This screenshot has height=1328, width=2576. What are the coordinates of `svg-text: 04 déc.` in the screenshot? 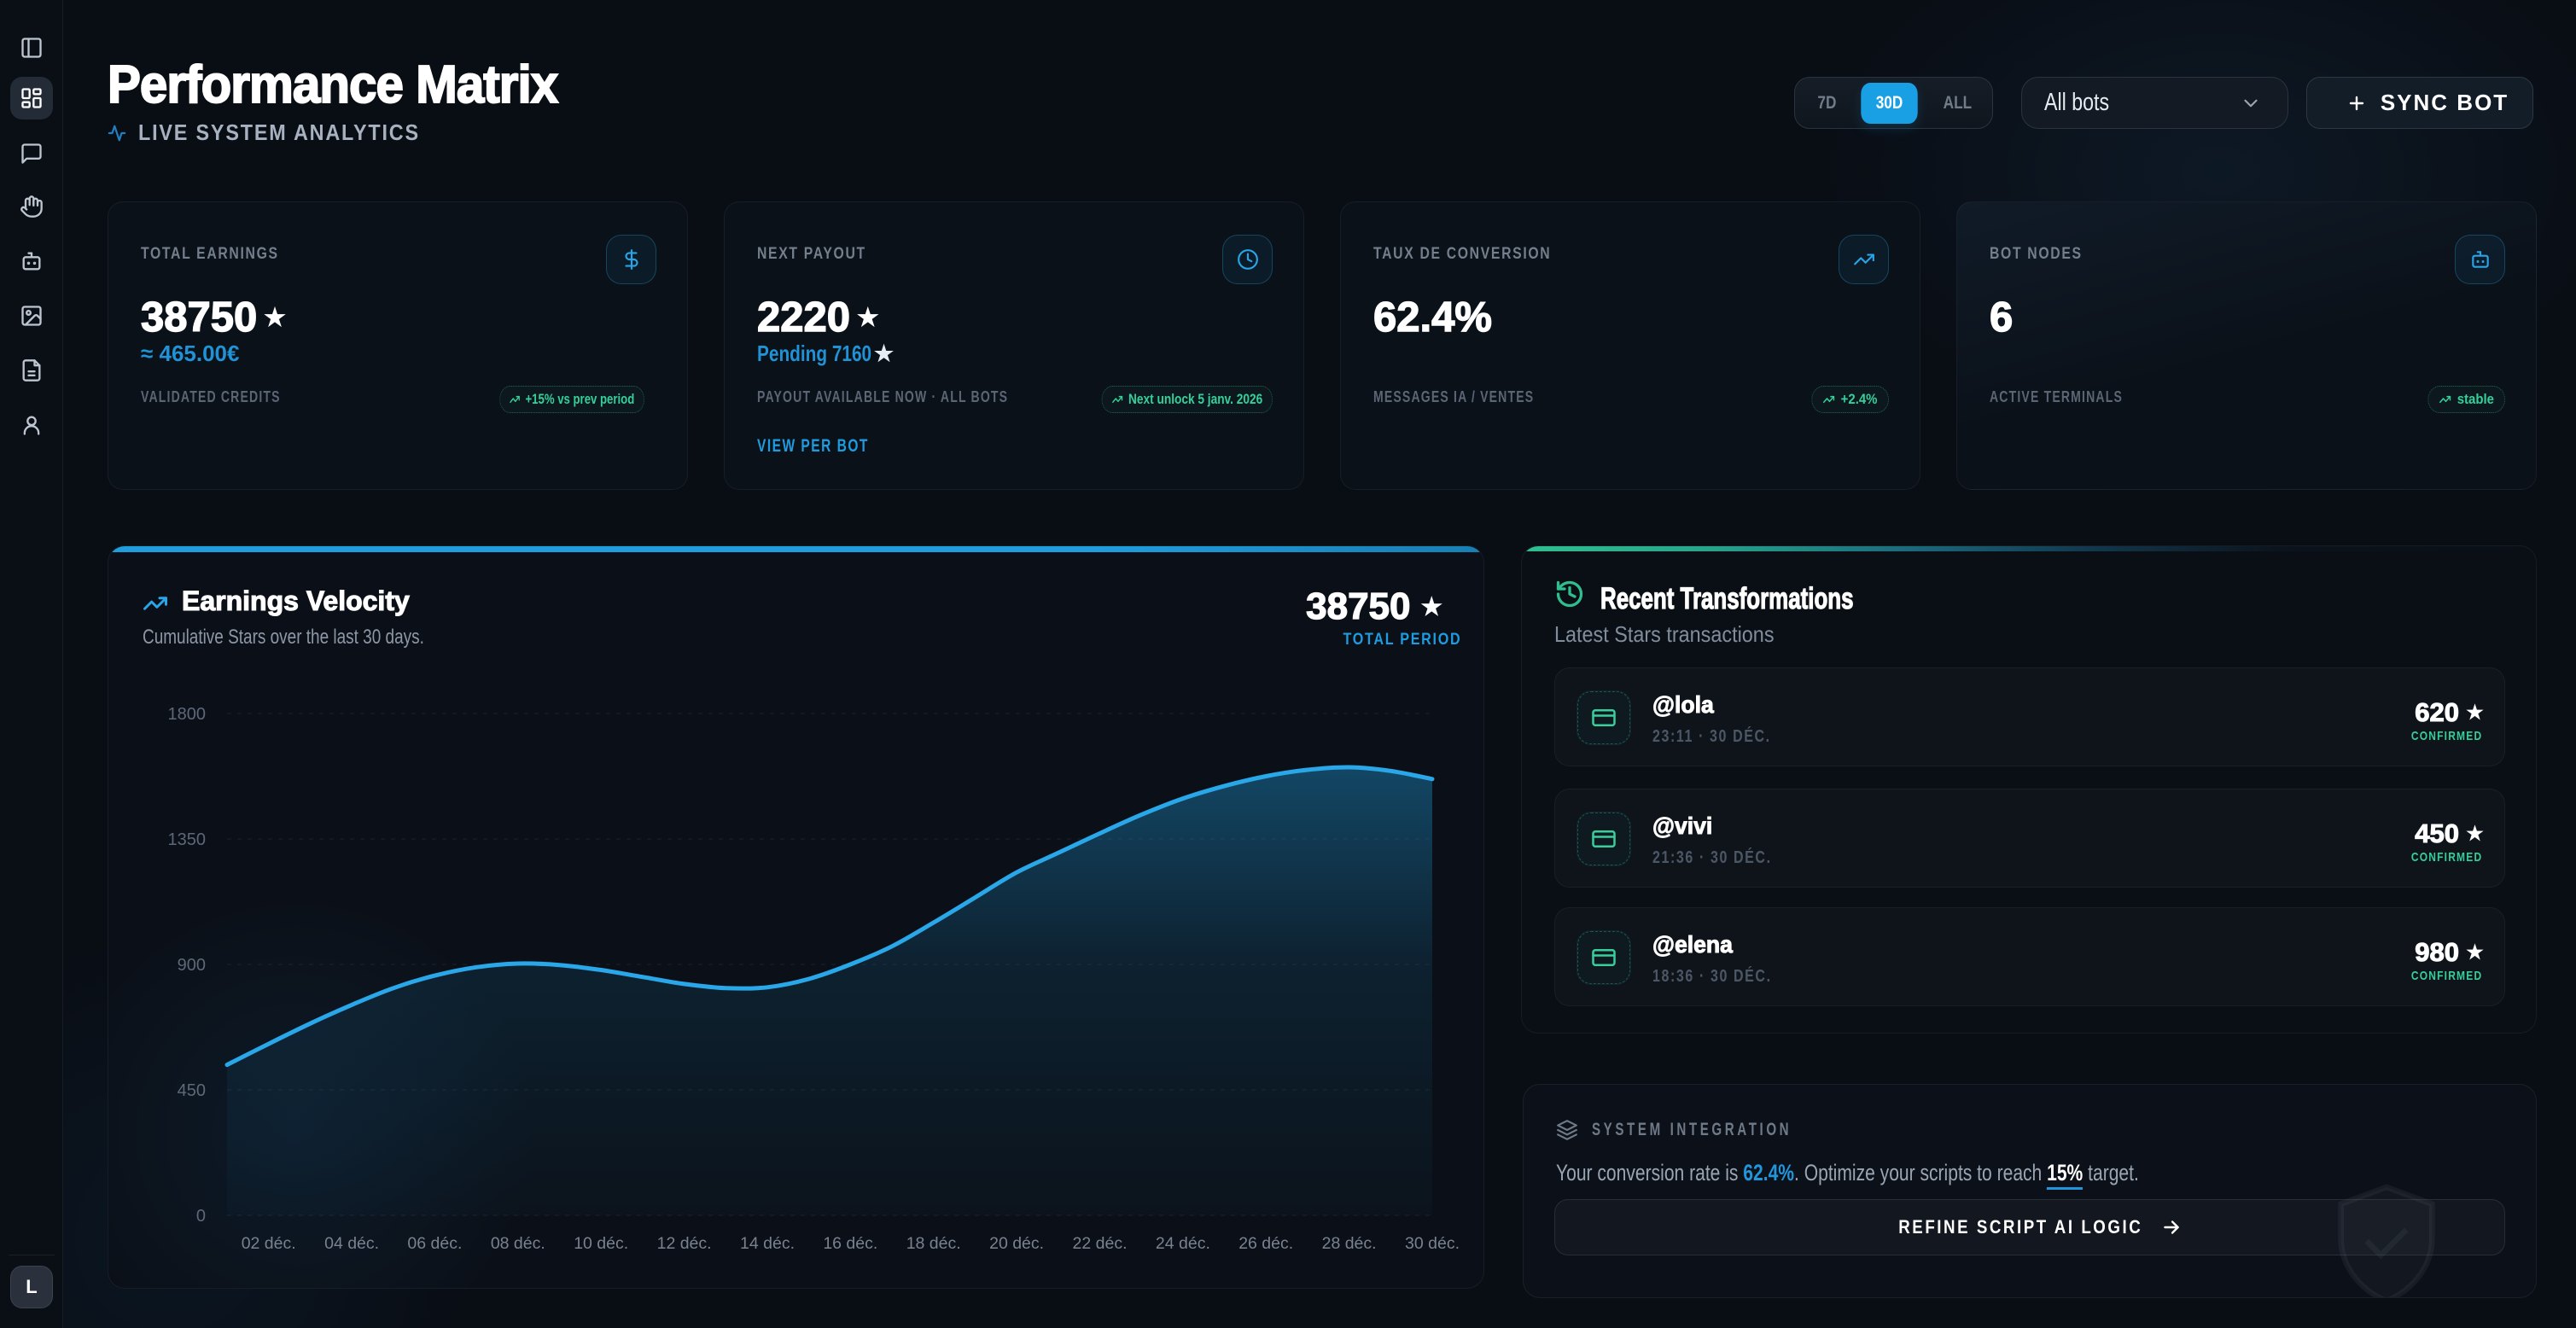 It's located at (351, 1243).